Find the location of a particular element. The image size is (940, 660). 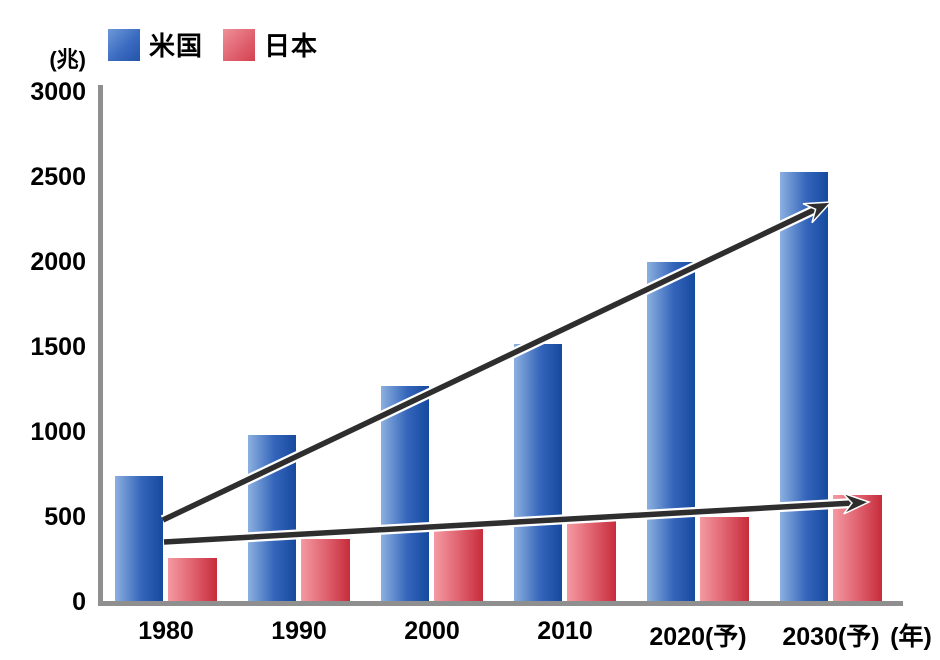

legend-label-us: 米国 is located at coordinates (176, 46).